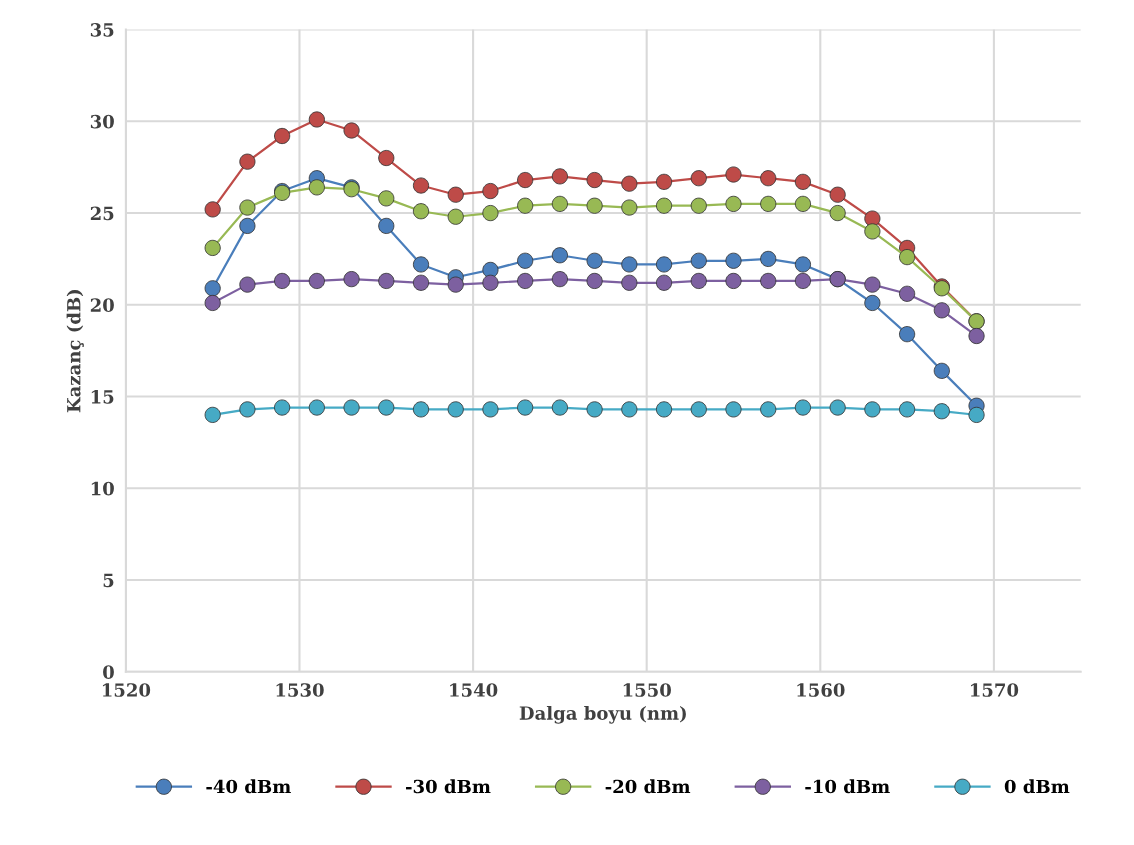 Image resolution: width=1134 pixels, height=845 pixels. Describe the element at coordinates (448, 786) in the screenshot. I see `legend-label: -30 dBm` at that location.